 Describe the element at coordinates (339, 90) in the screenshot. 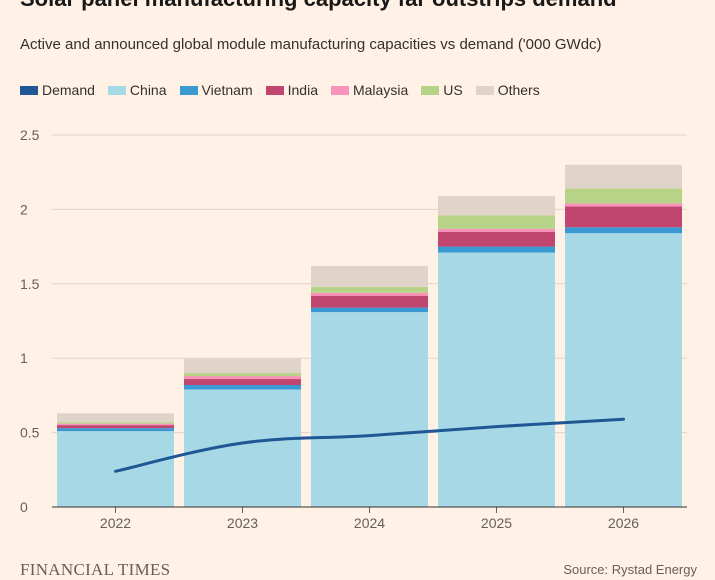

I see `legend-swatch-malaysia` at that location.